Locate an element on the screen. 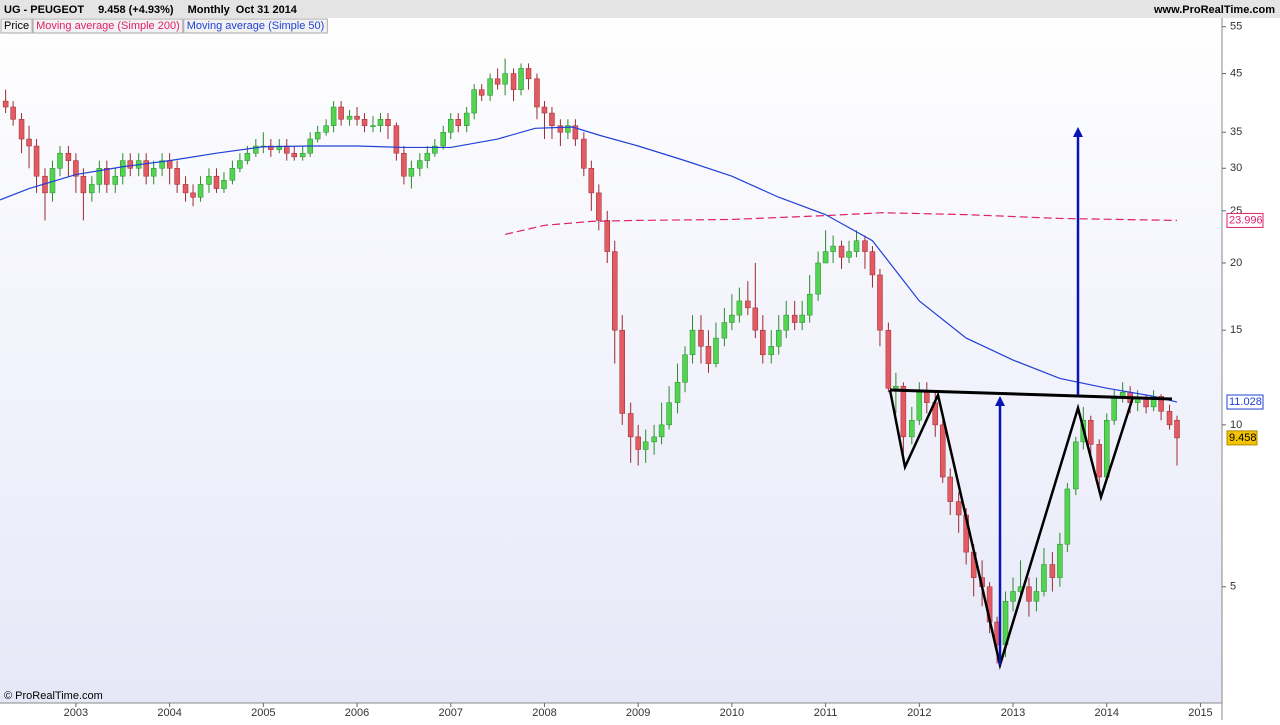 Image resolution: width=1280 pixels, height=725 pixels. neckline is located at coordinates (1031, 394).